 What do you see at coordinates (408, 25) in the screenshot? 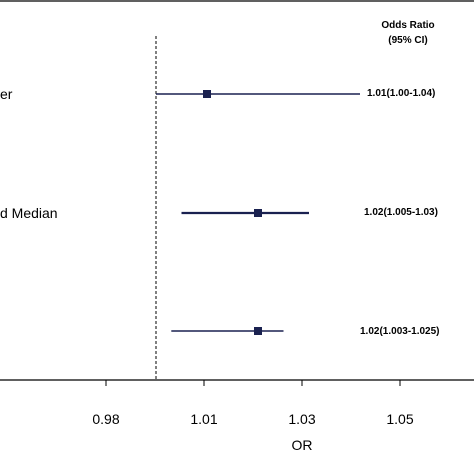
I see `header-odds-ratio: Odds Ratio` at bounding box center [408, 25].